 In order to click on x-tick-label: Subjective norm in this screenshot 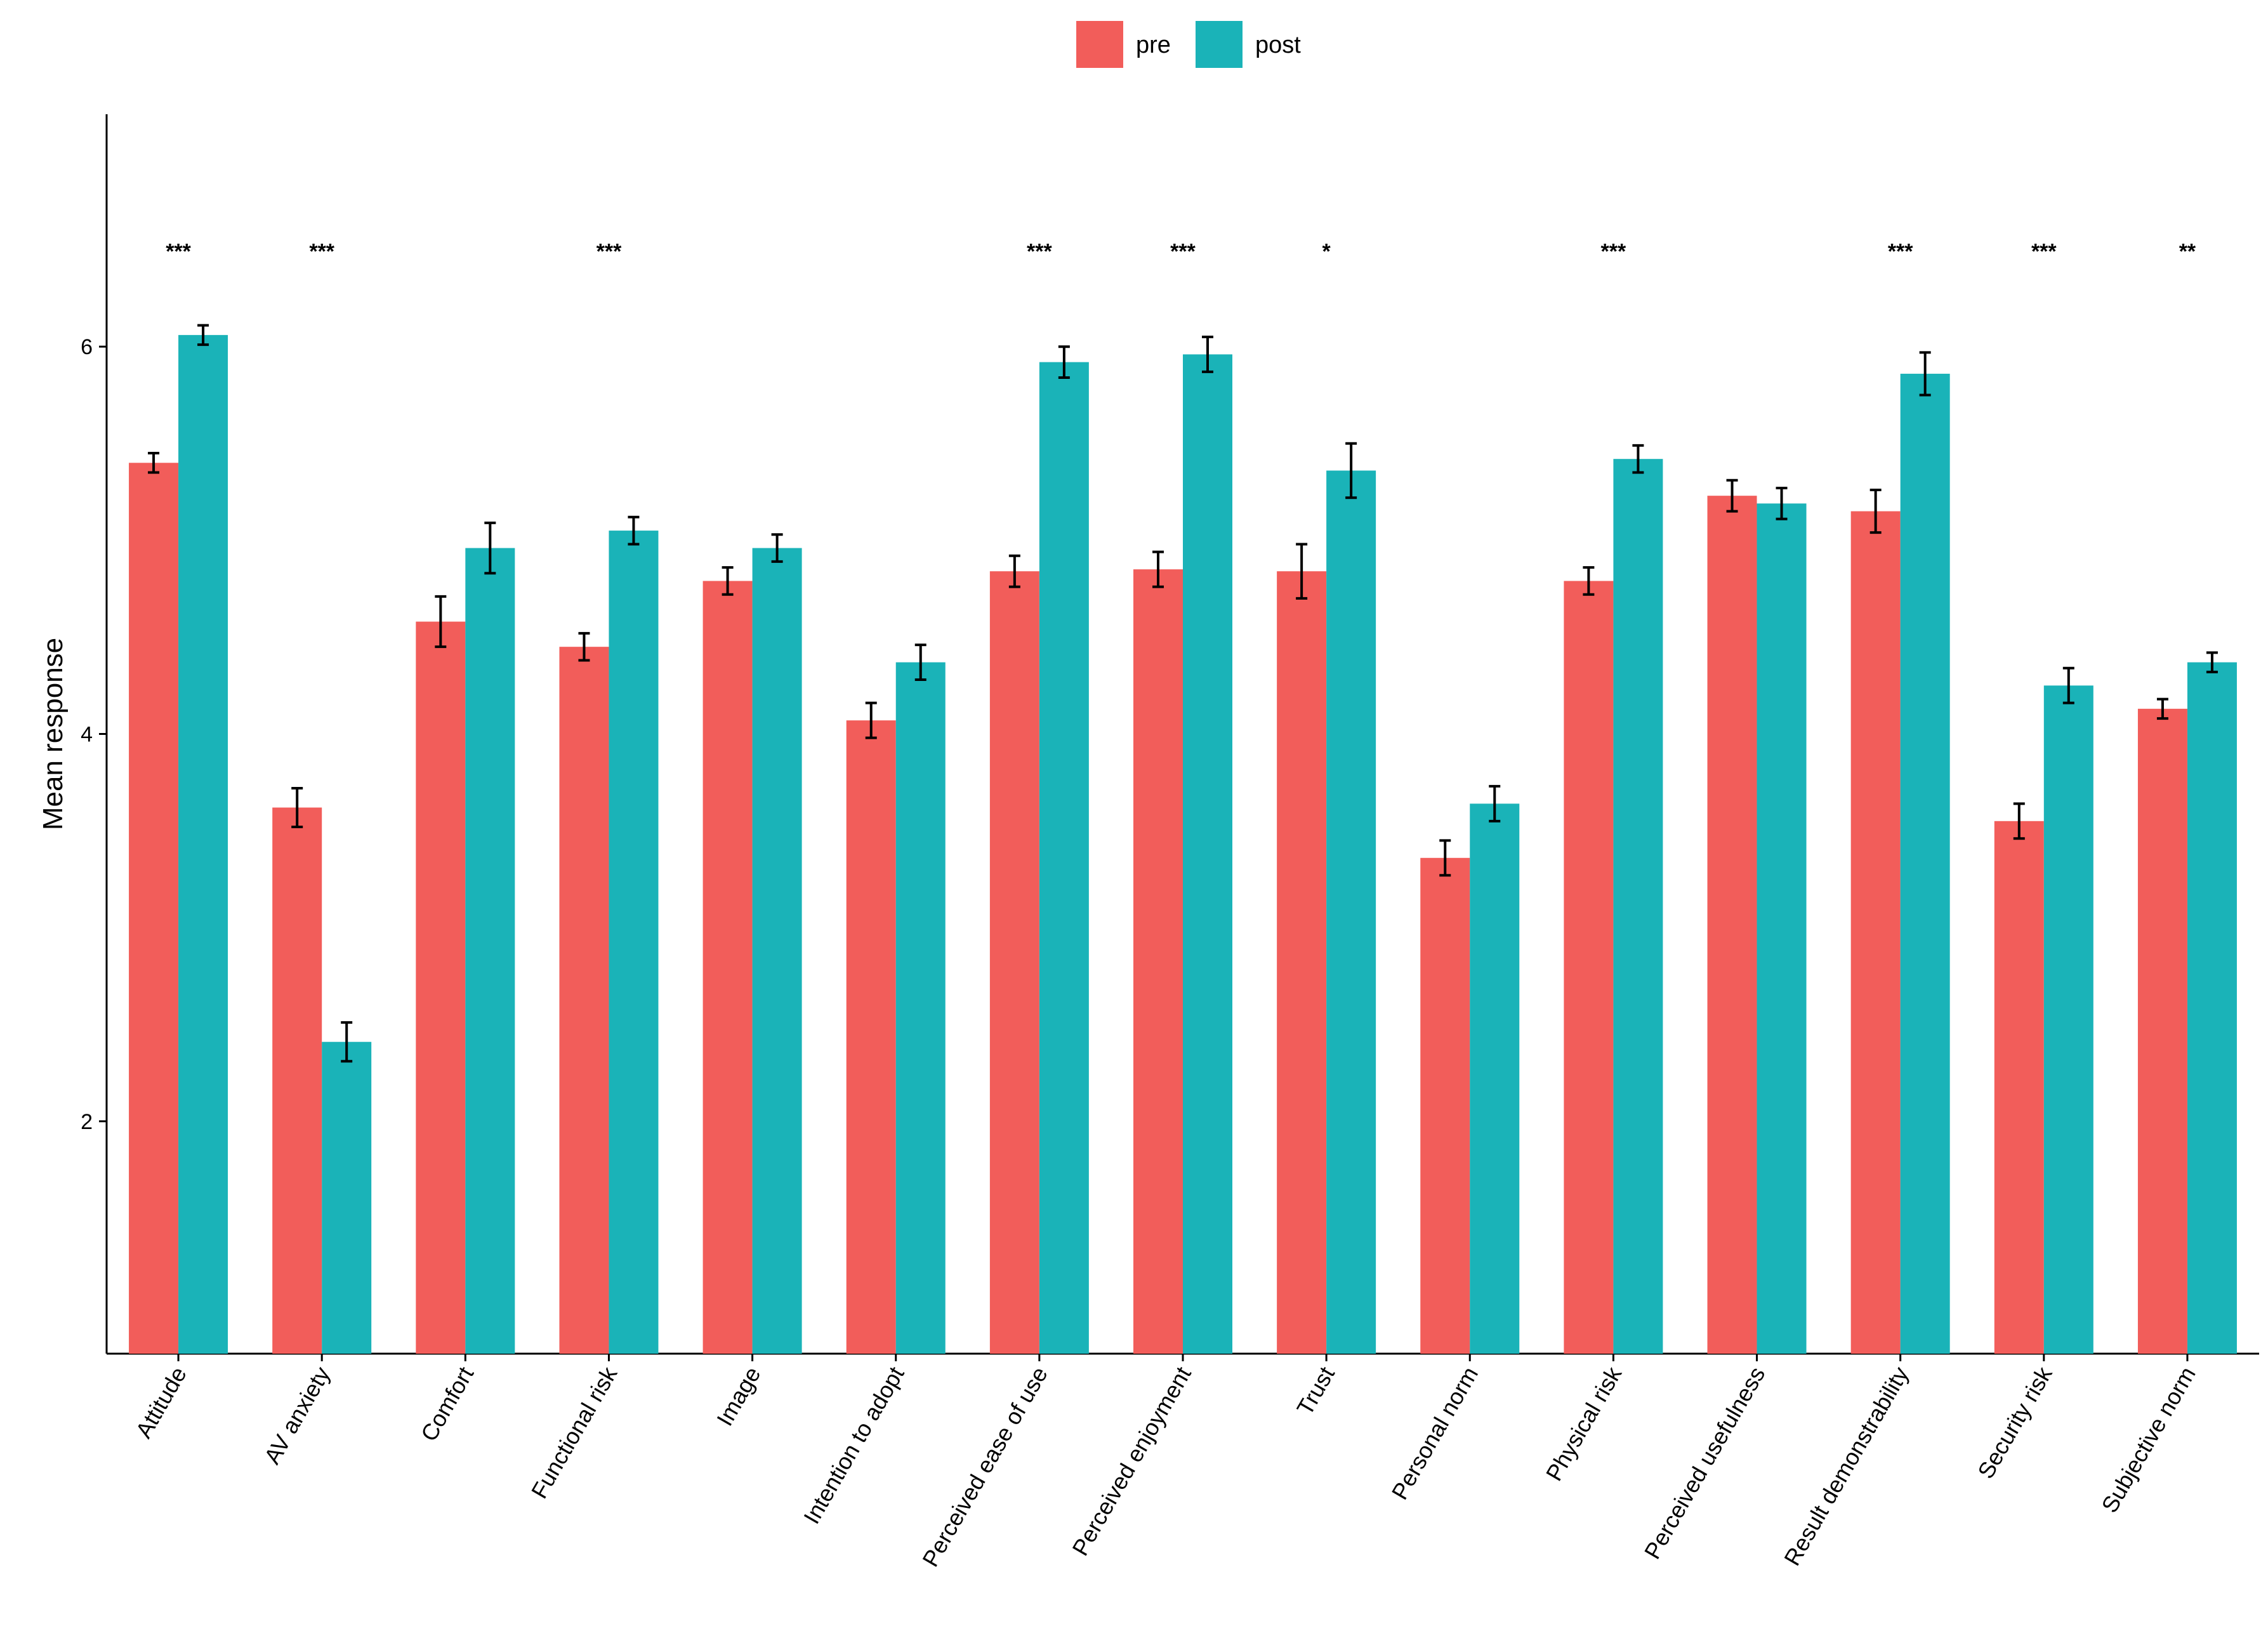, I will do `click(2148, 1440)`.